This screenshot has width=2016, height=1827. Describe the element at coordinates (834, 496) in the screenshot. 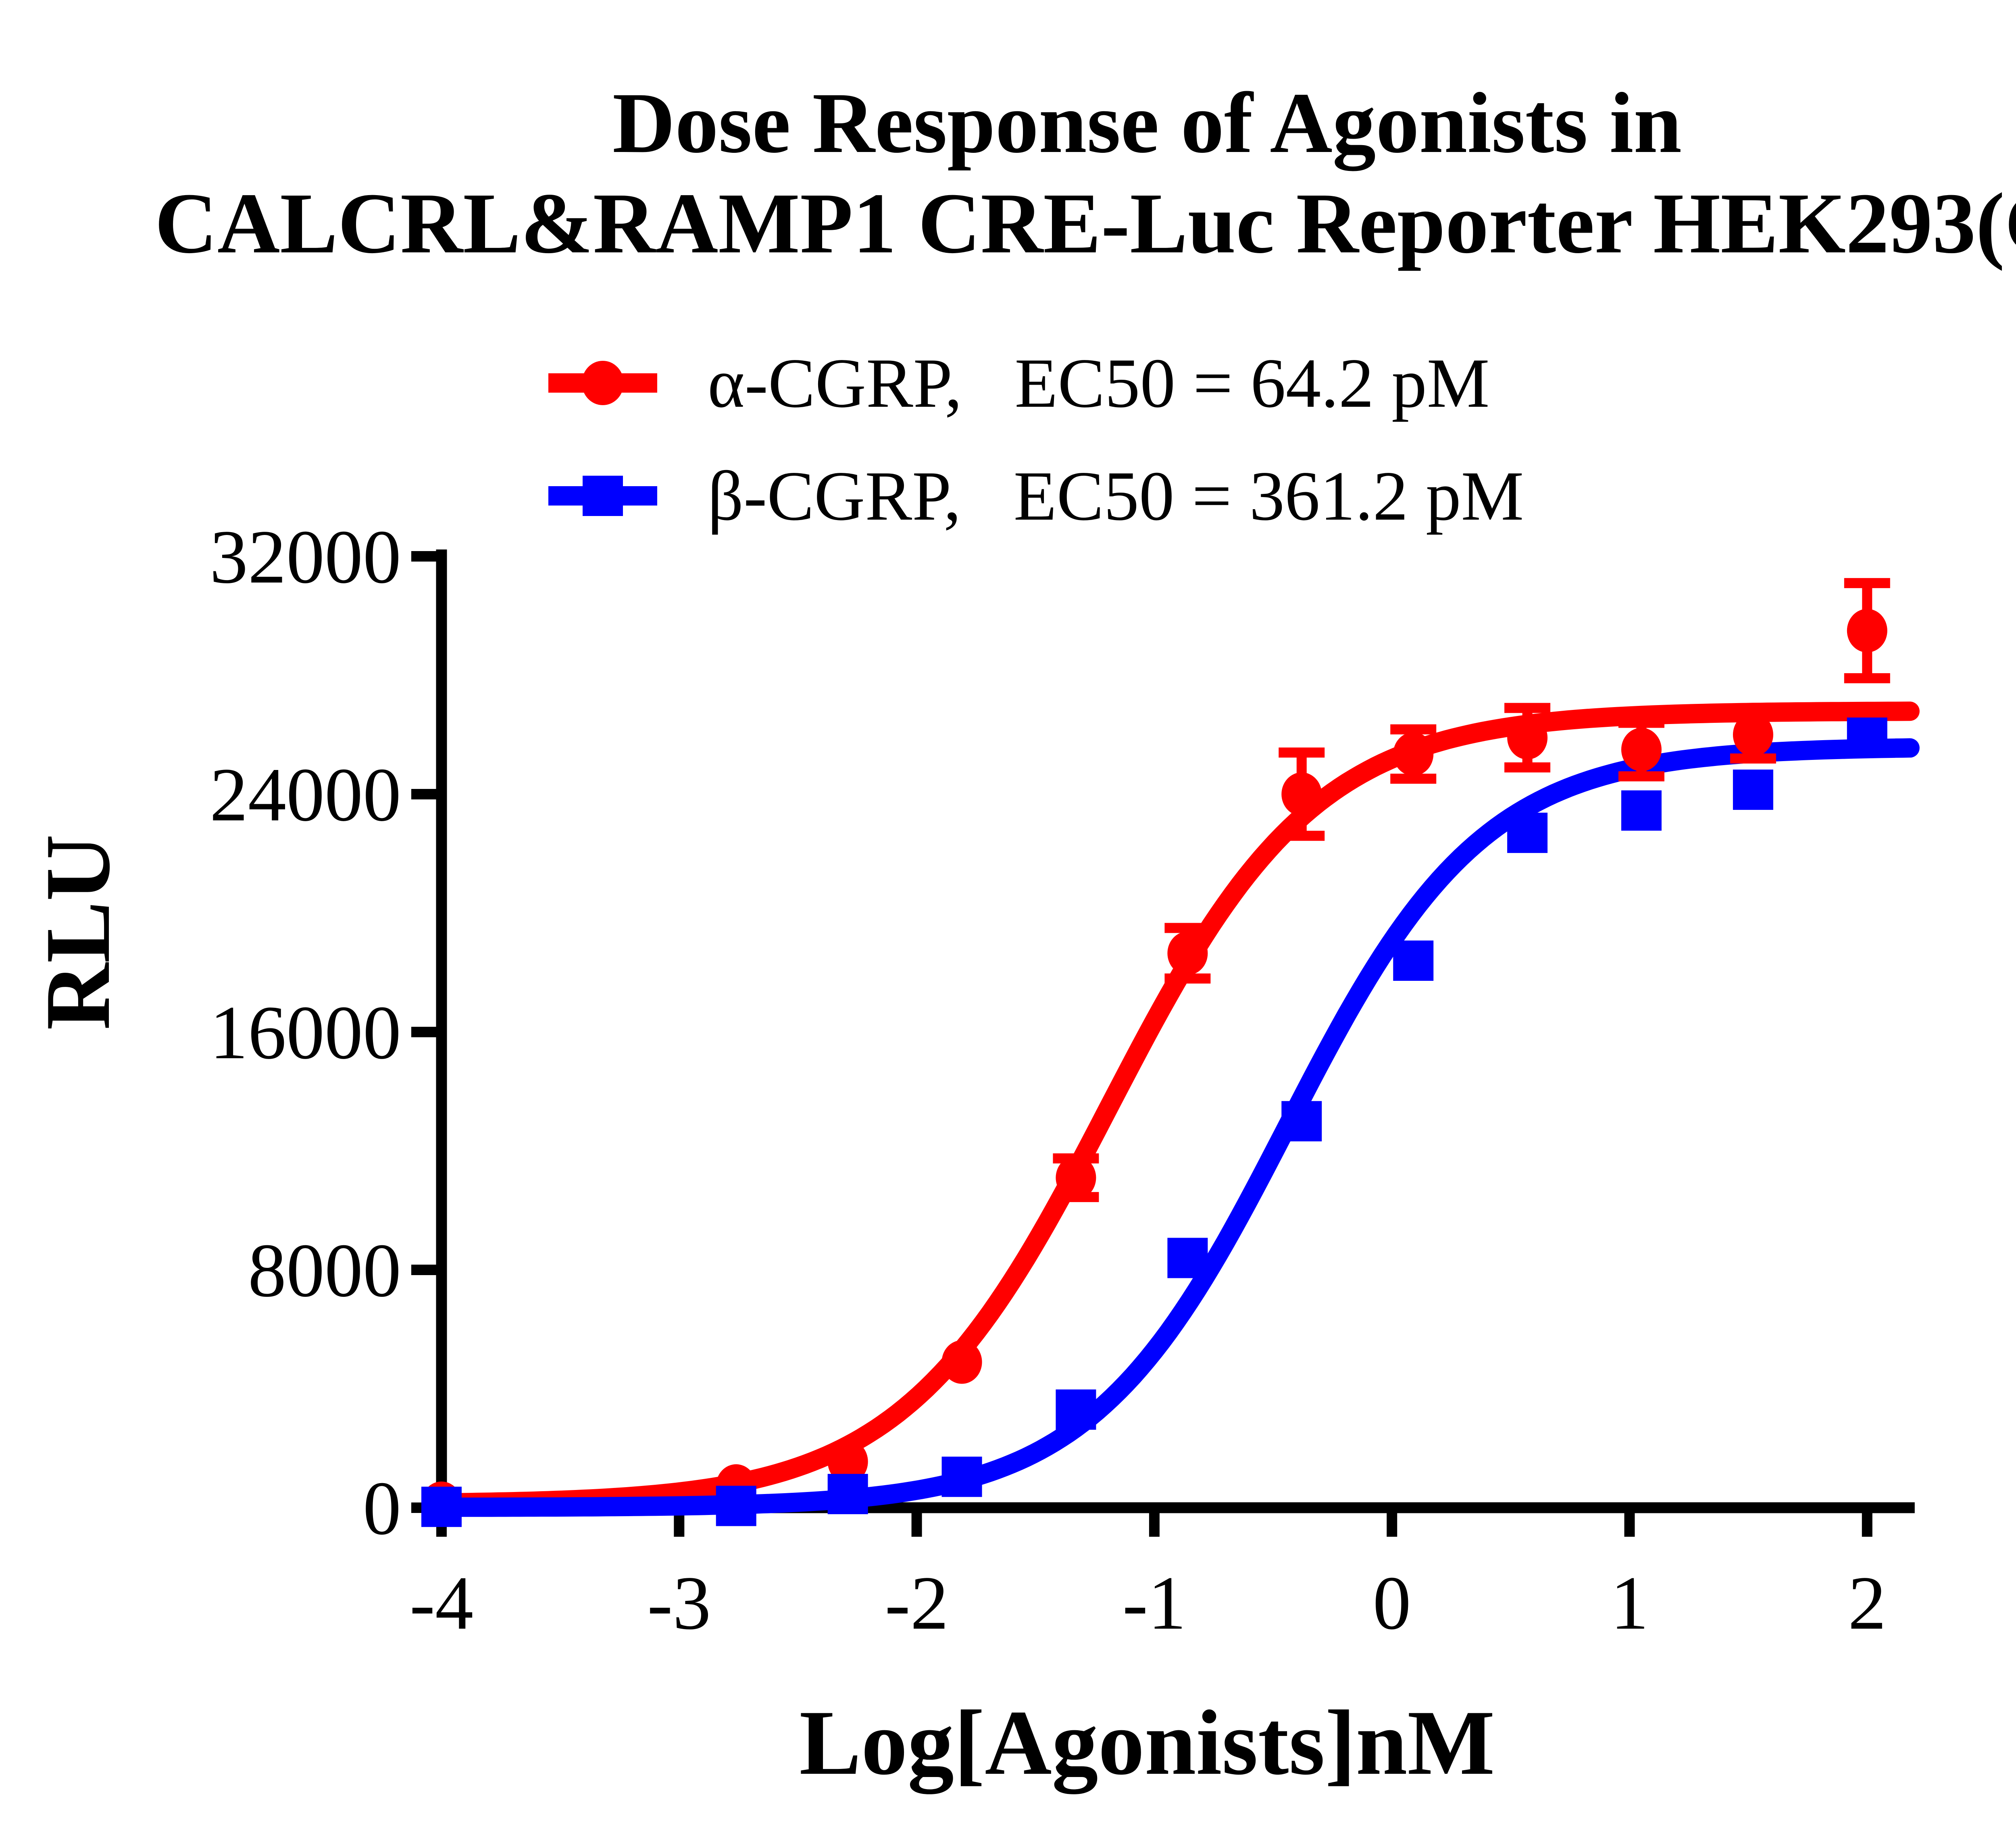

I see `legend-label-beta: β-CGRP,` at that location.